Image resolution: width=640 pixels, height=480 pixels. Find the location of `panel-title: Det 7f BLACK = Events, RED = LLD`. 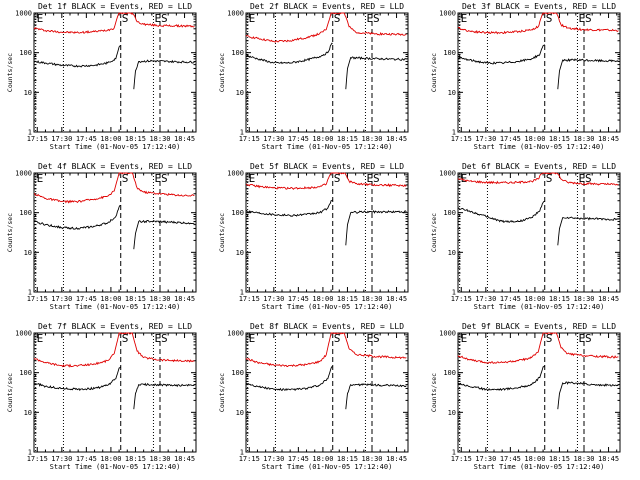

panel-title: Det 7f BLACK = Events, RED = LLD is located at coordinates (115, 326).